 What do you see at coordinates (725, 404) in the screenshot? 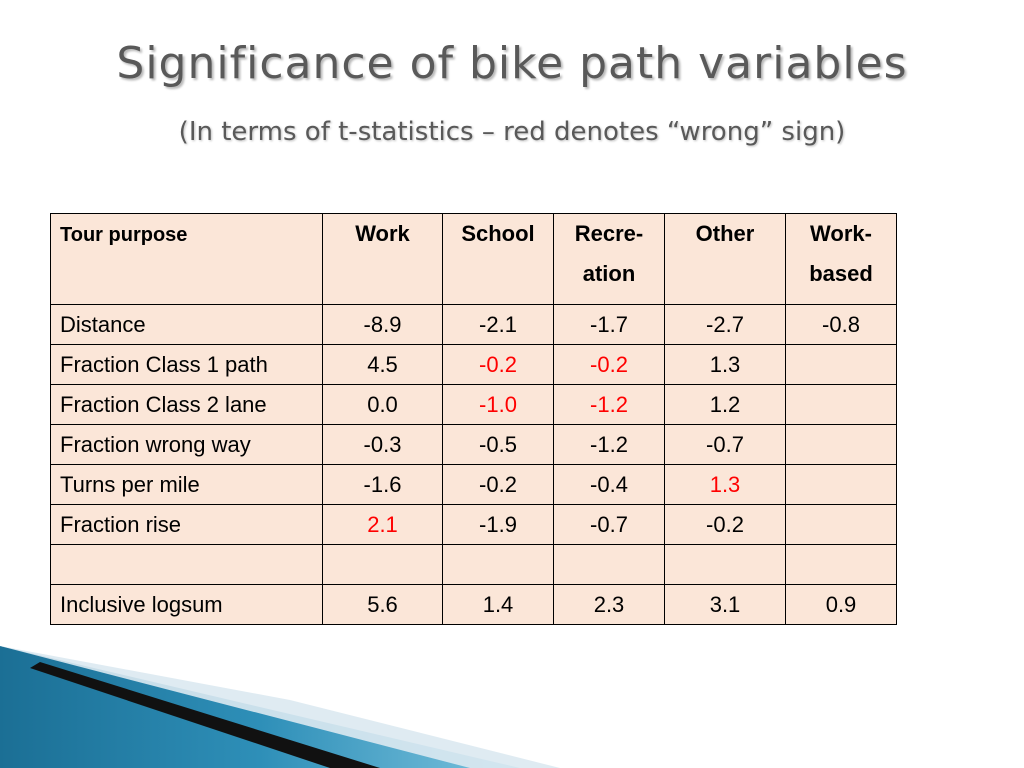
I see `table-cell: 1.2` at bounding box center [725, 404].